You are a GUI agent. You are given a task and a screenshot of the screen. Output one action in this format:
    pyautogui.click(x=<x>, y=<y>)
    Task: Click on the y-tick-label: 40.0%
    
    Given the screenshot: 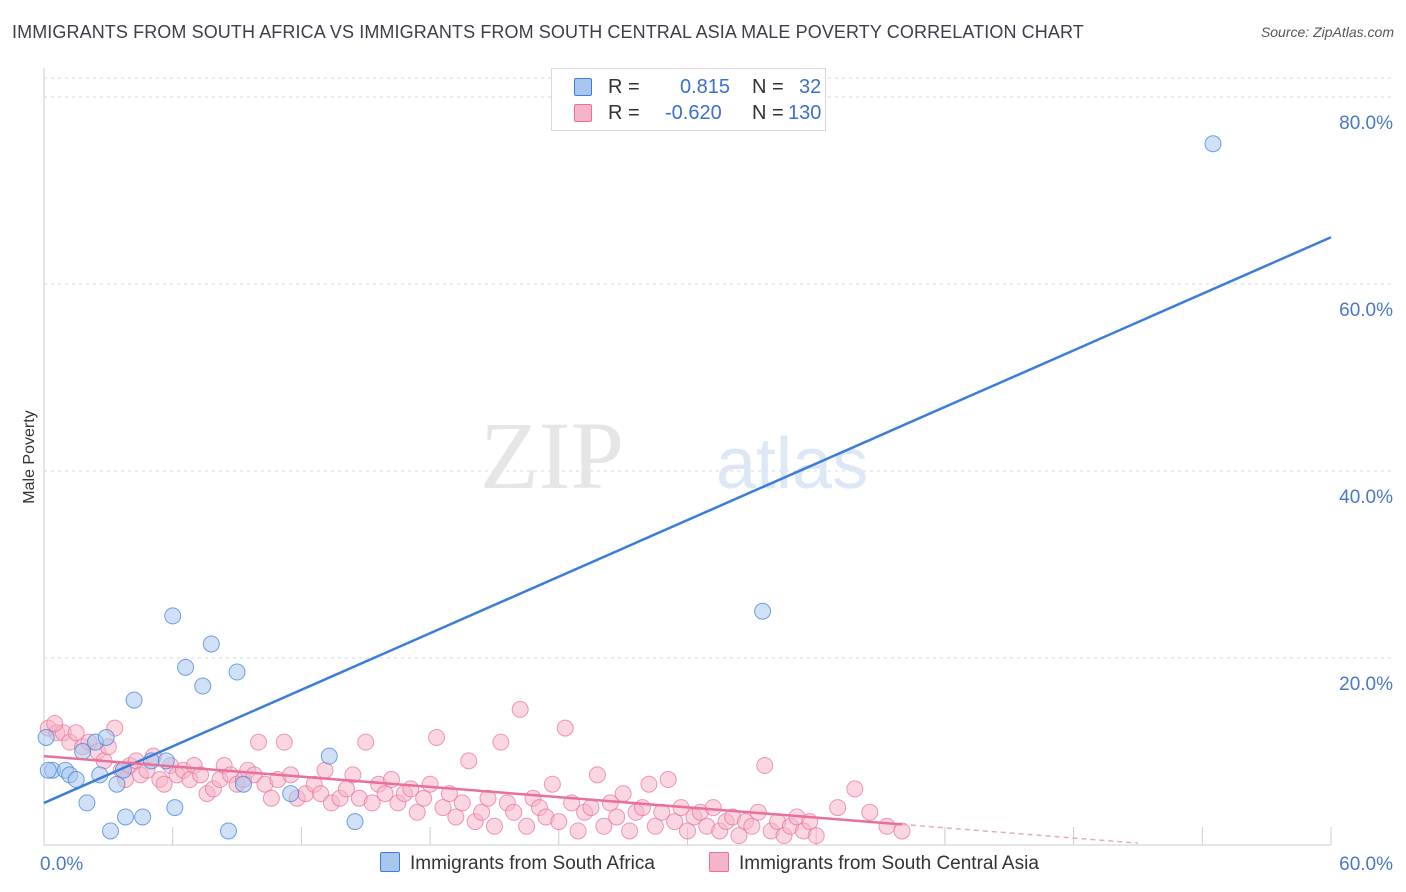 What is the action you would take?
    pyautogui.click(x=1366, y=497)
    